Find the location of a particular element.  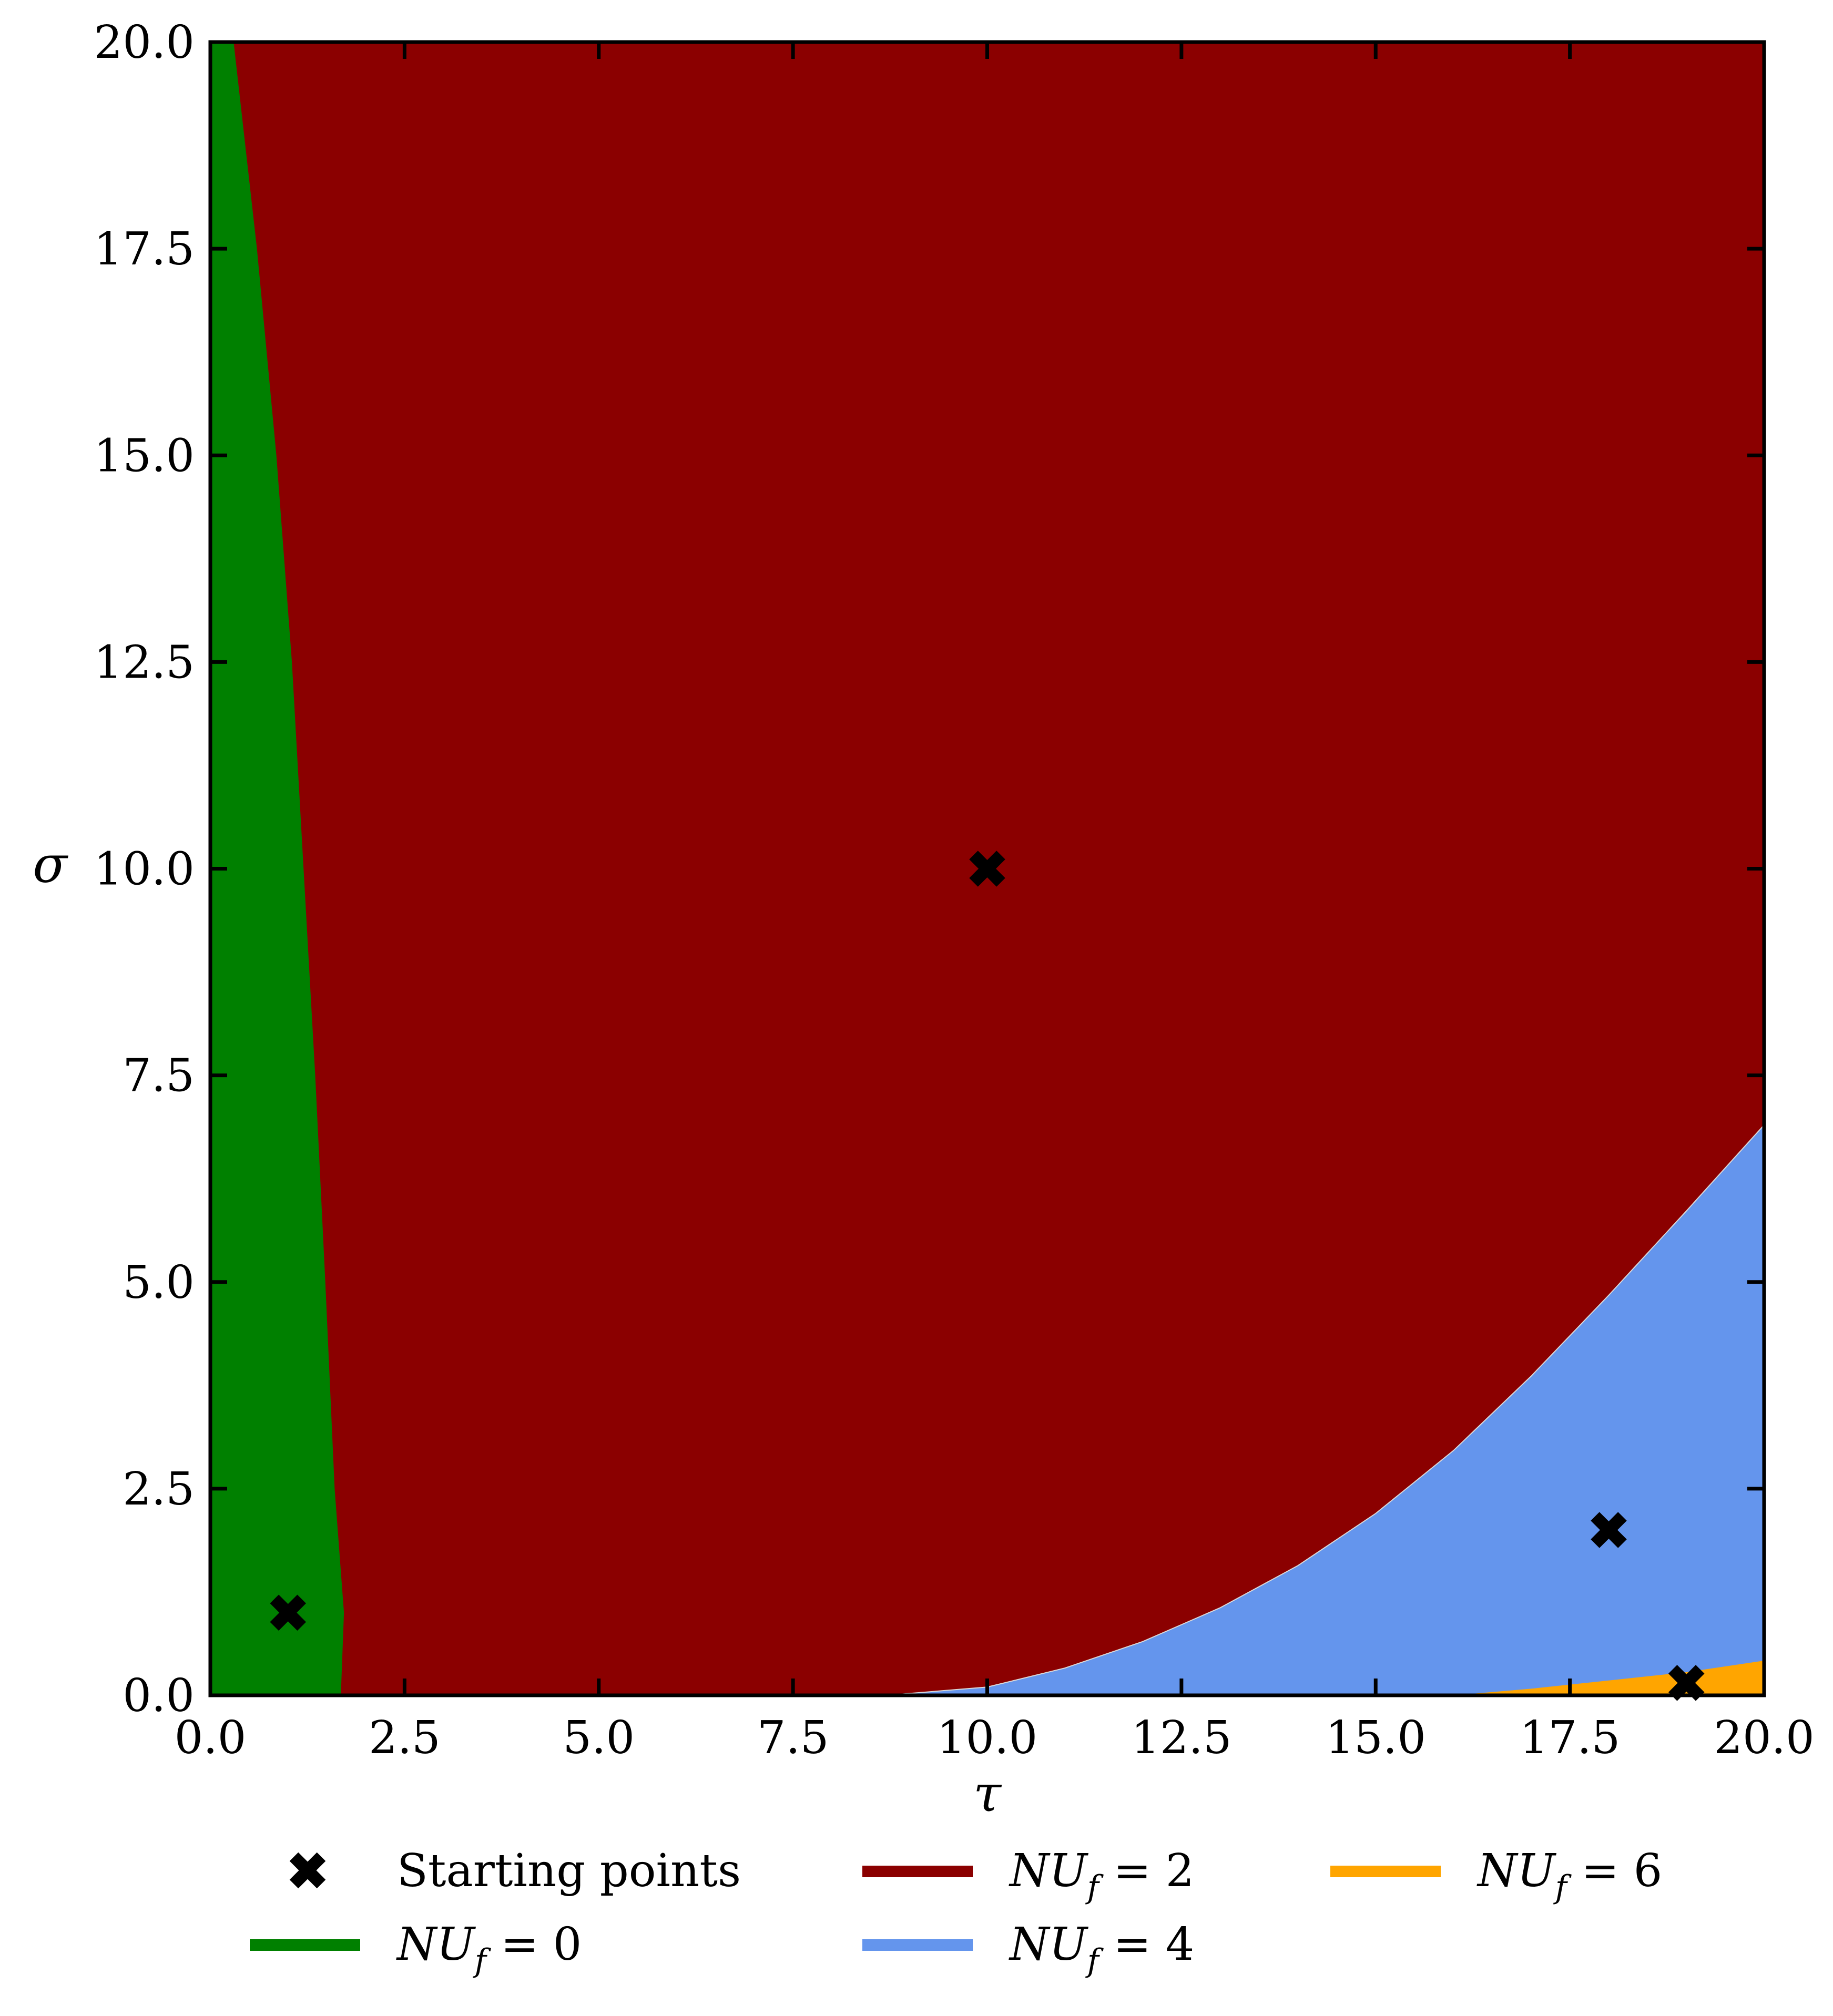

y-tick-label: 15.0 is located at coordinates (144, 455).